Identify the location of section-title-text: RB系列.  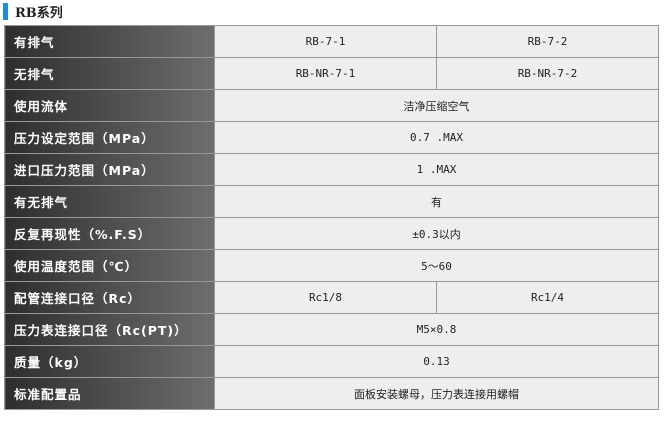
(39, 13).